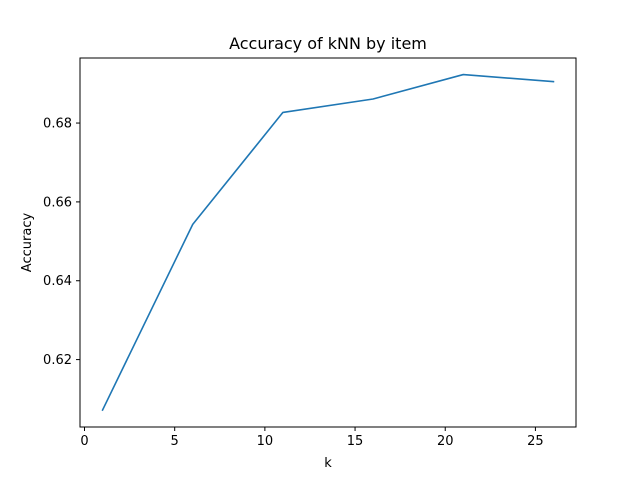 The image size is (640, 480). I want to click on y-axis-label: Accuracy, so click(27, 243).